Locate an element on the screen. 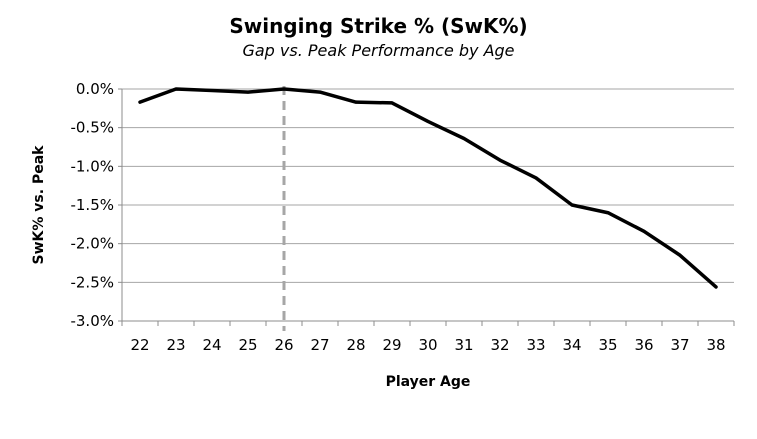 The image size is (757, 439). chart-title: Swinging Strike % (SwK%) is located at coordinates (378, 26).